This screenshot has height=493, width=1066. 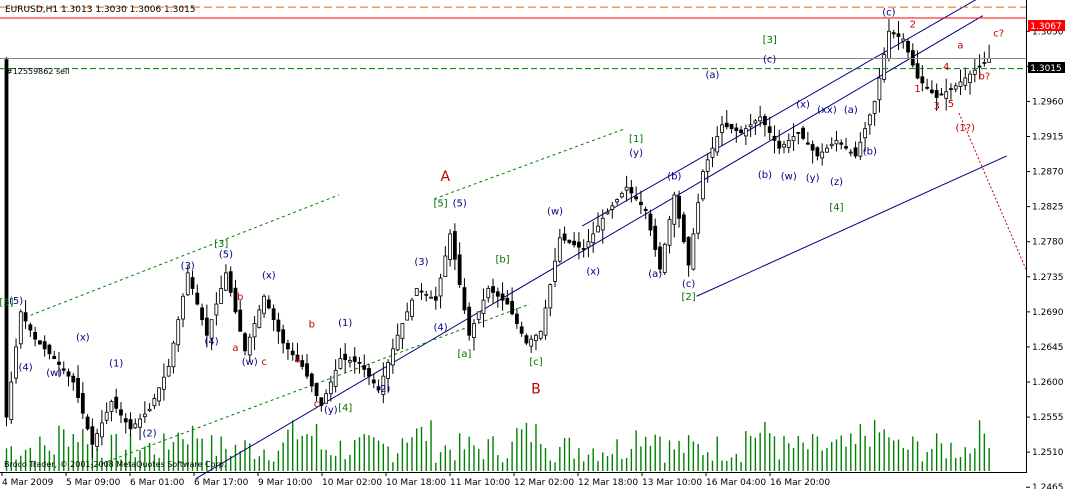 What do you see at coordinates (150, 434) in the screenshot?
I see `wave-label: (2)` at bounding box center [150, 434].